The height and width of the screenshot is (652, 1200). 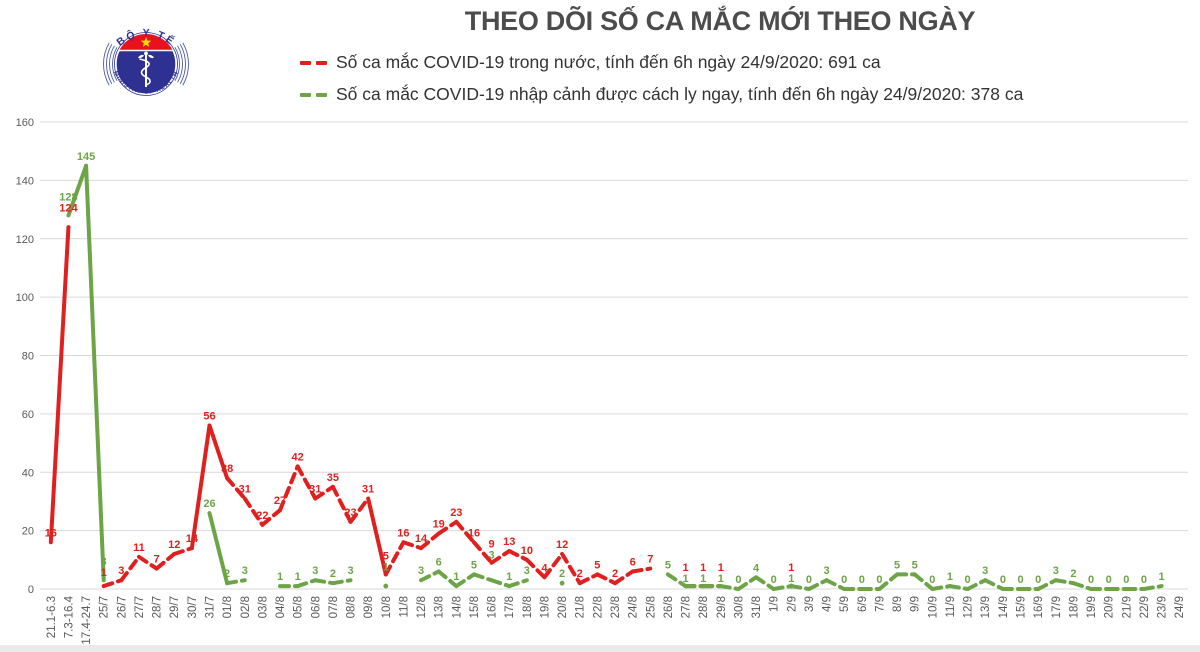 I want to click on x-tick-label: 29/7, so click(x=175, y=607).